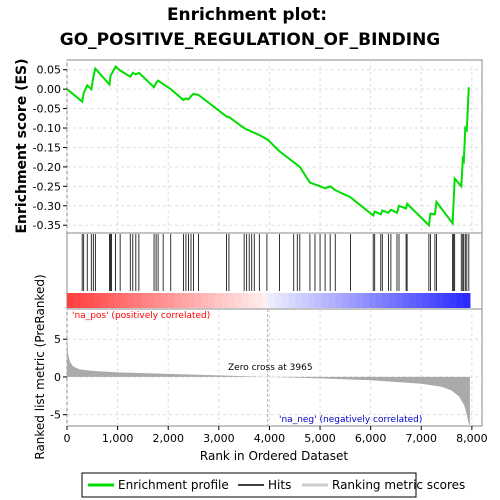  I want to click on ranking-color-bar, so click(269, 300).